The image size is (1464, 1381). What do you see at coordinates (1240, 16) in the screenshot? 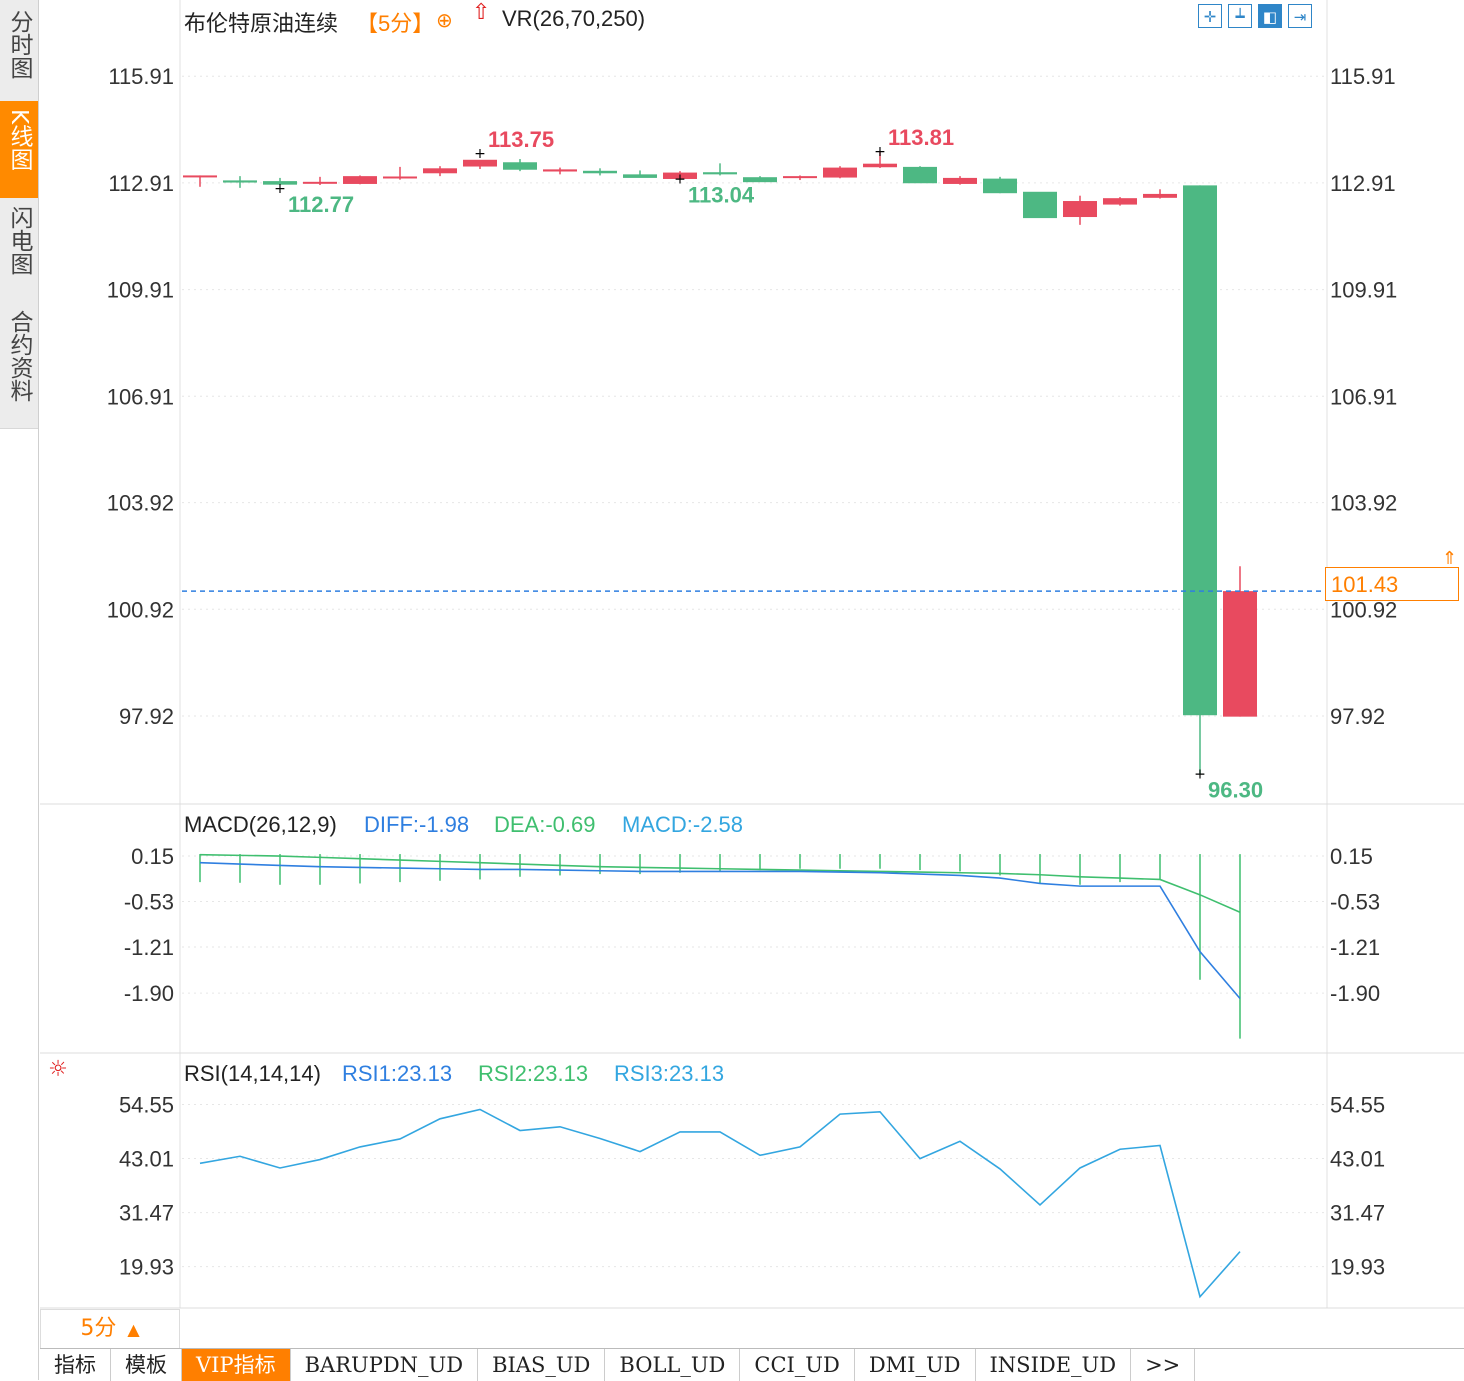
I see `kline-icon: ┷` at bounding box center [1240, 16].